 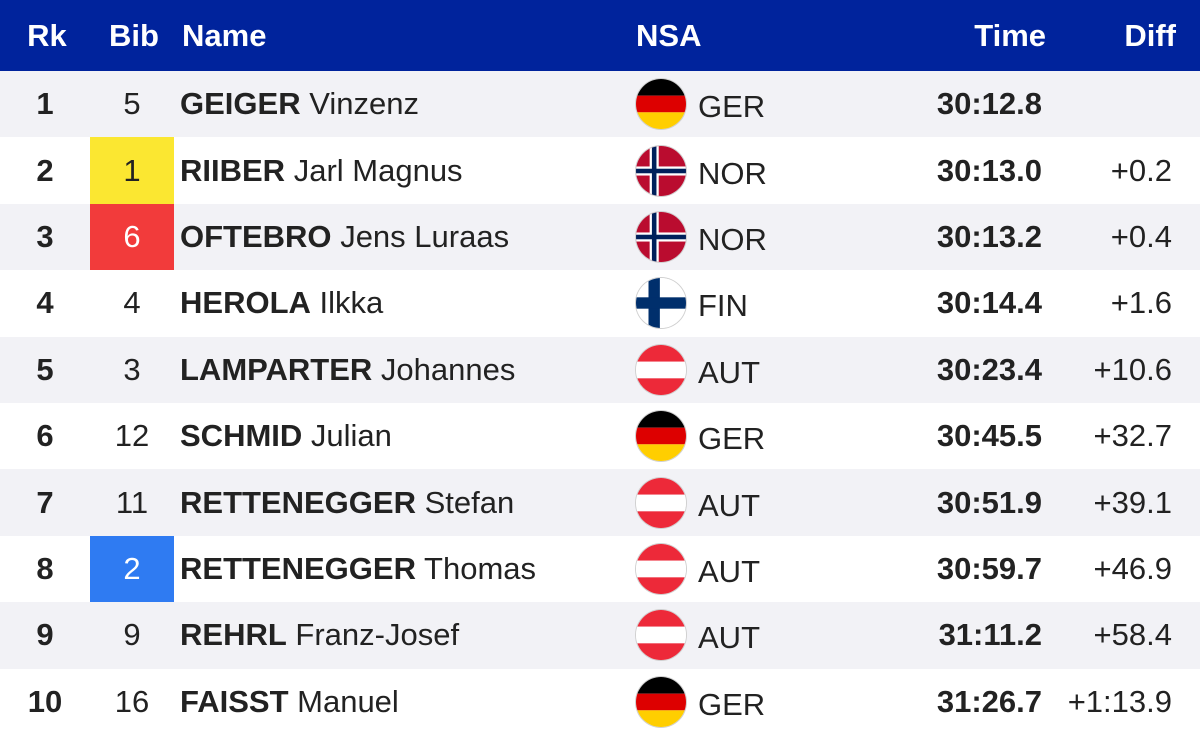 I want to click on bib-cell: 5, so click(x=132, y=104).